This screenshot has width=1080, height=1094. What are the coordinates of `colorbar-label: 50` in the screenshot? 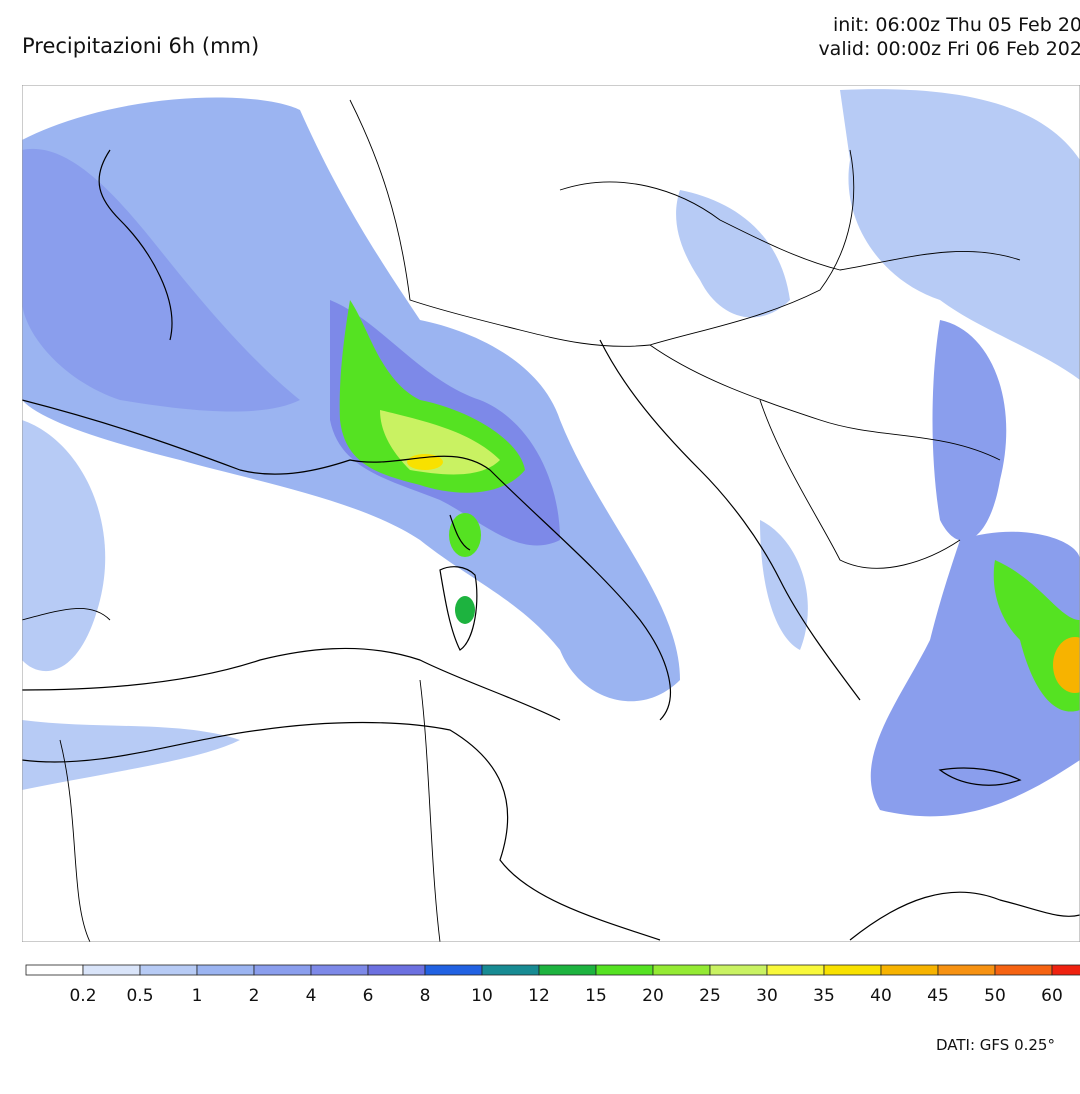 It's located at (995, 996).